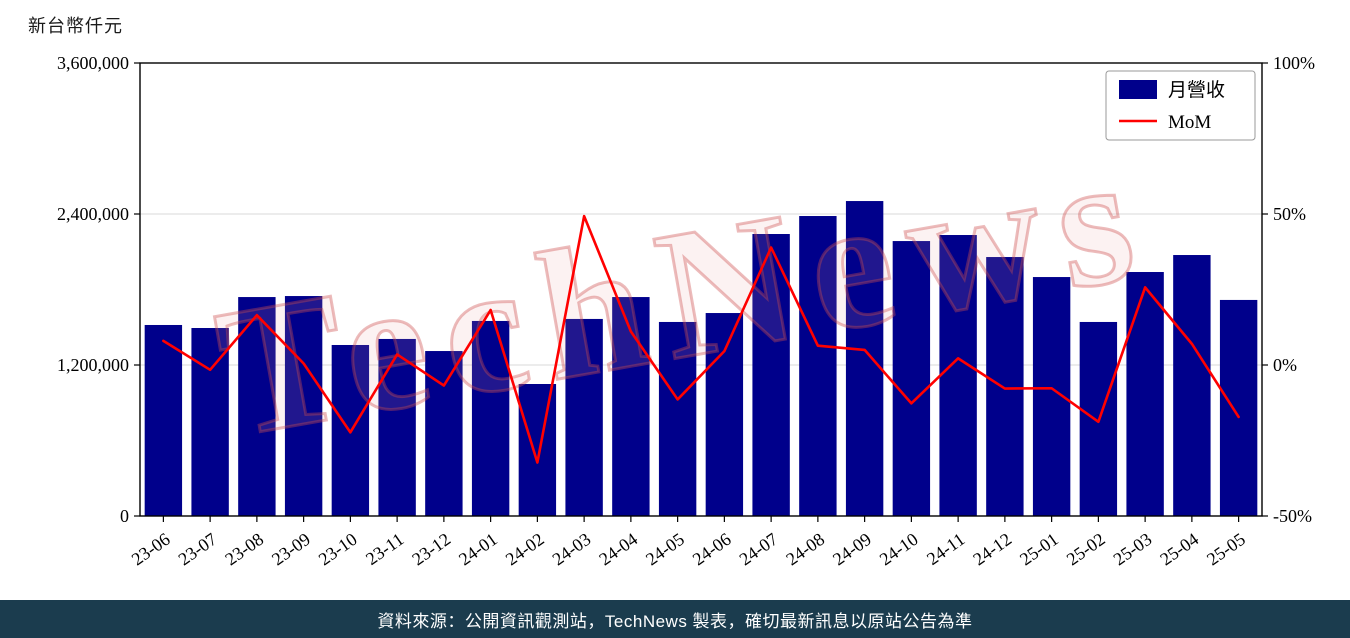  I want to click on x-tick-label-25-02: 25-02, so click(1086, 549).